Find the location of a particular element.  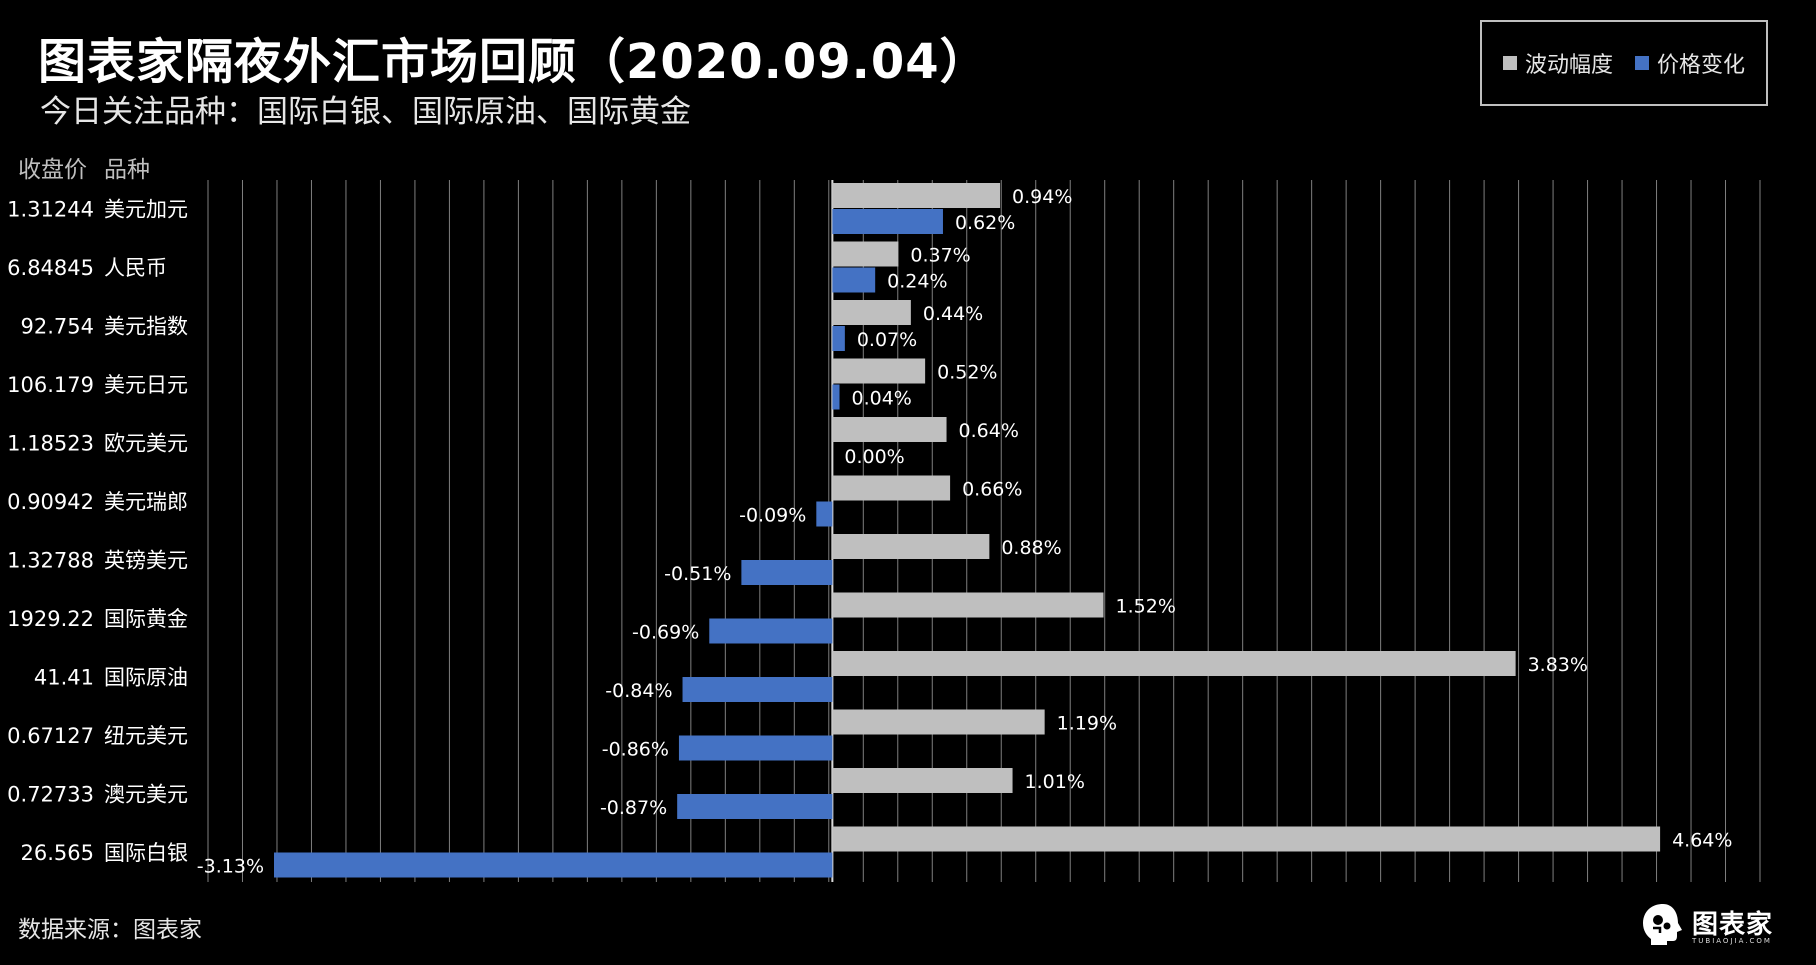

close-price-label: 0.72733 is located at coordinates (50, 794).